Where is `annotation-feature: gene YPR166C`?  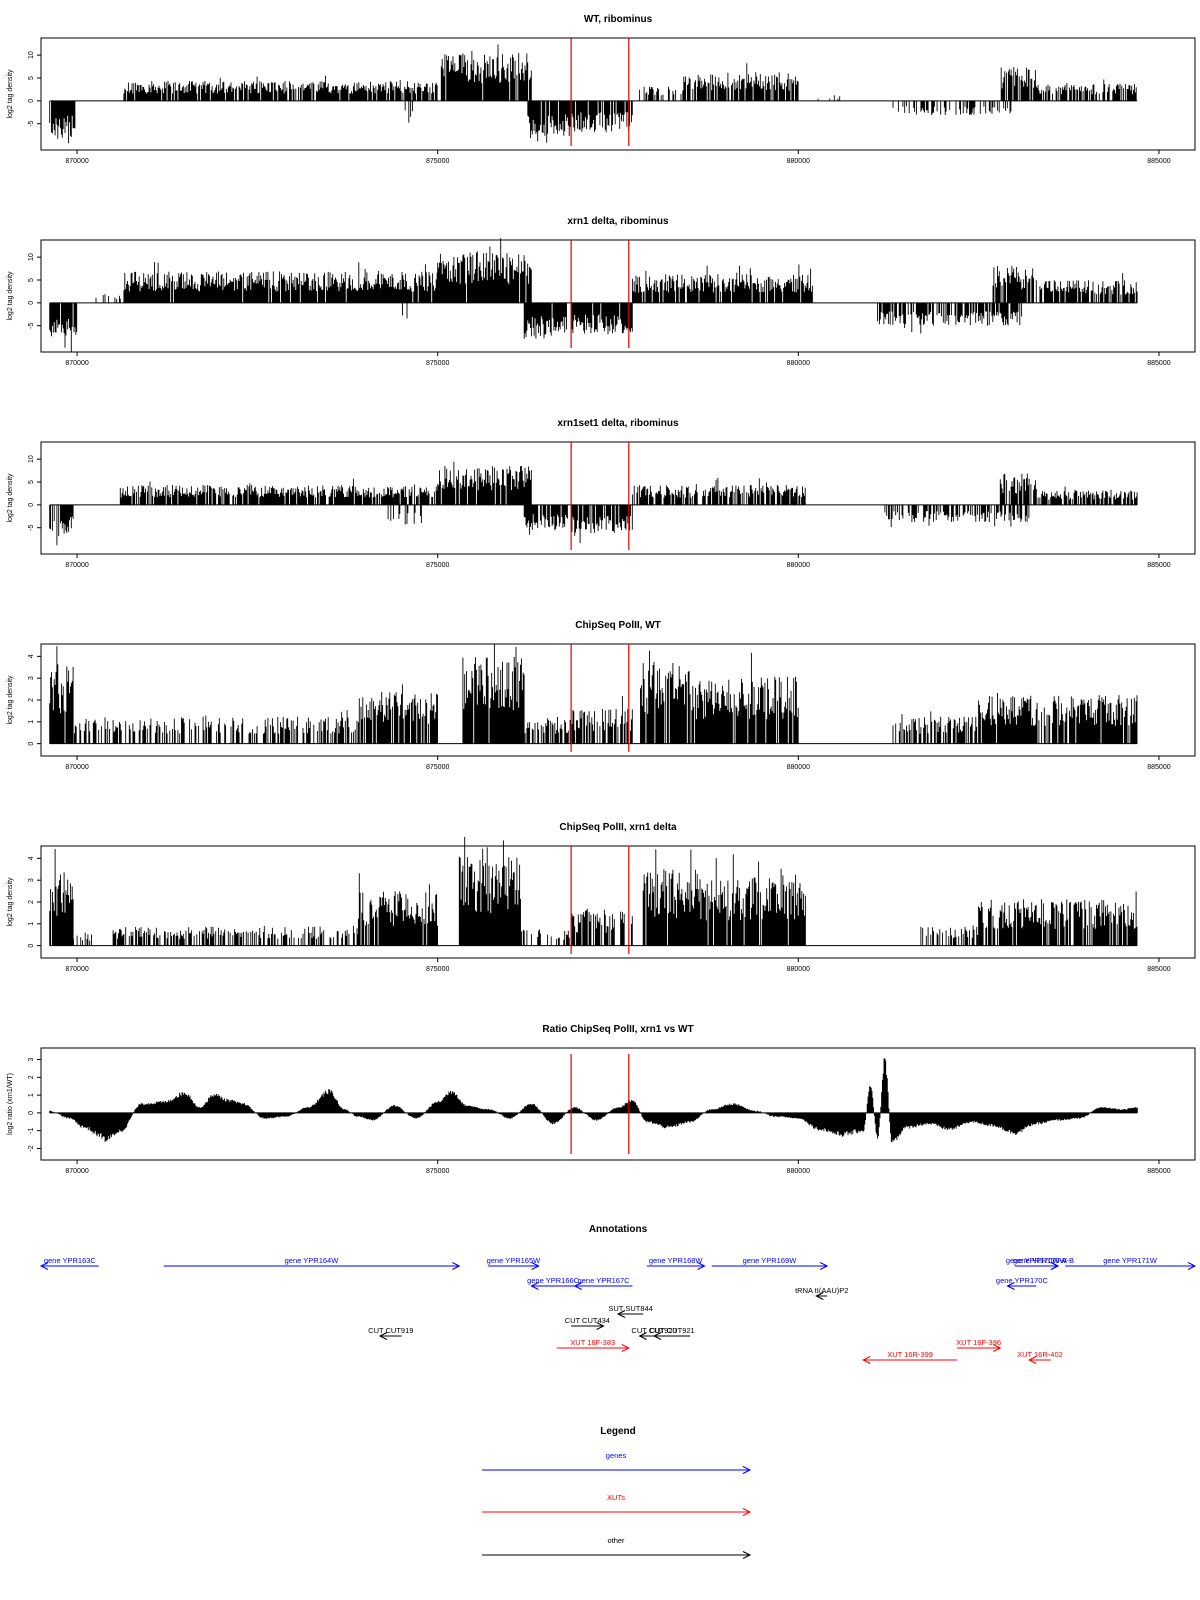
annotation-feature: gene YPR166C is located at coordinates (553, 1283).